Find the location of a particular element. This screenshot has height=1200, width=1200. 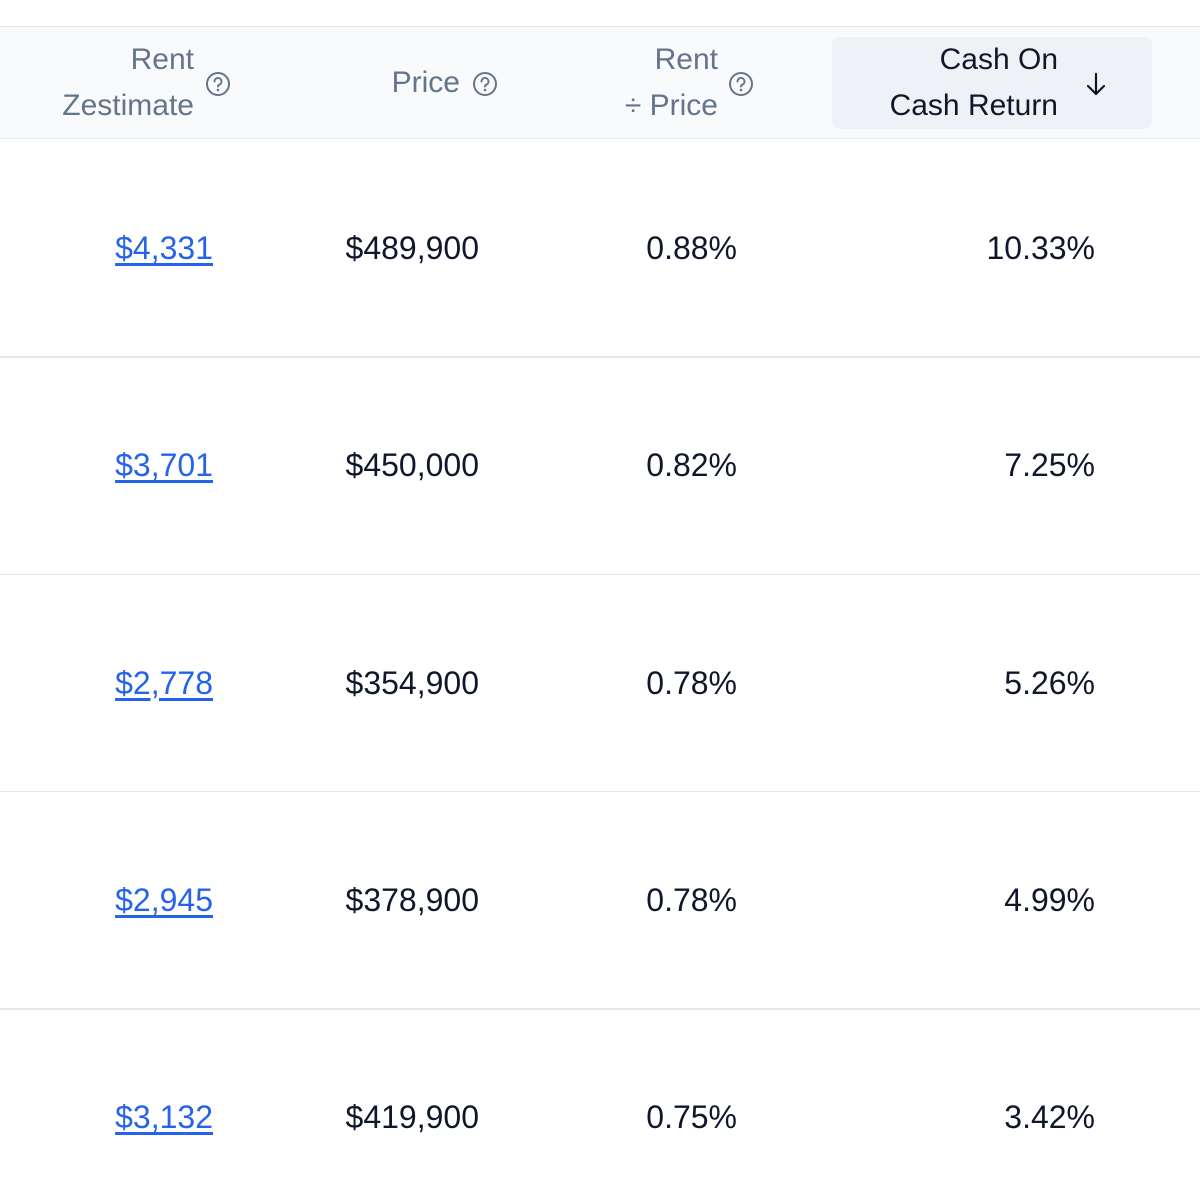

table-cell: 7.25% is located at coordinates (1049, 465).